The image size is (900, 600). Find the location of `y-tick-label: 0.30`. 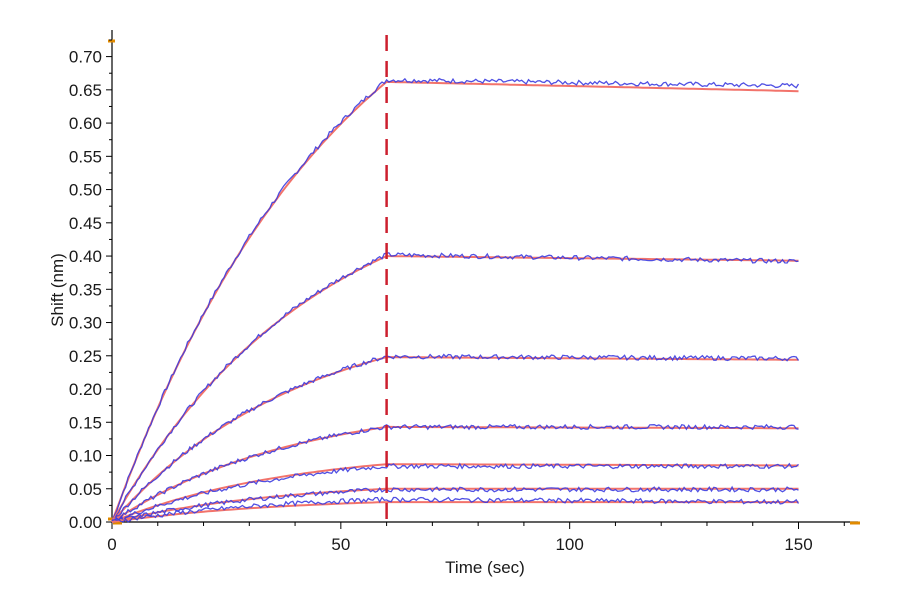

y-tick-label: 0.30 is located at coordinates (85, 323).